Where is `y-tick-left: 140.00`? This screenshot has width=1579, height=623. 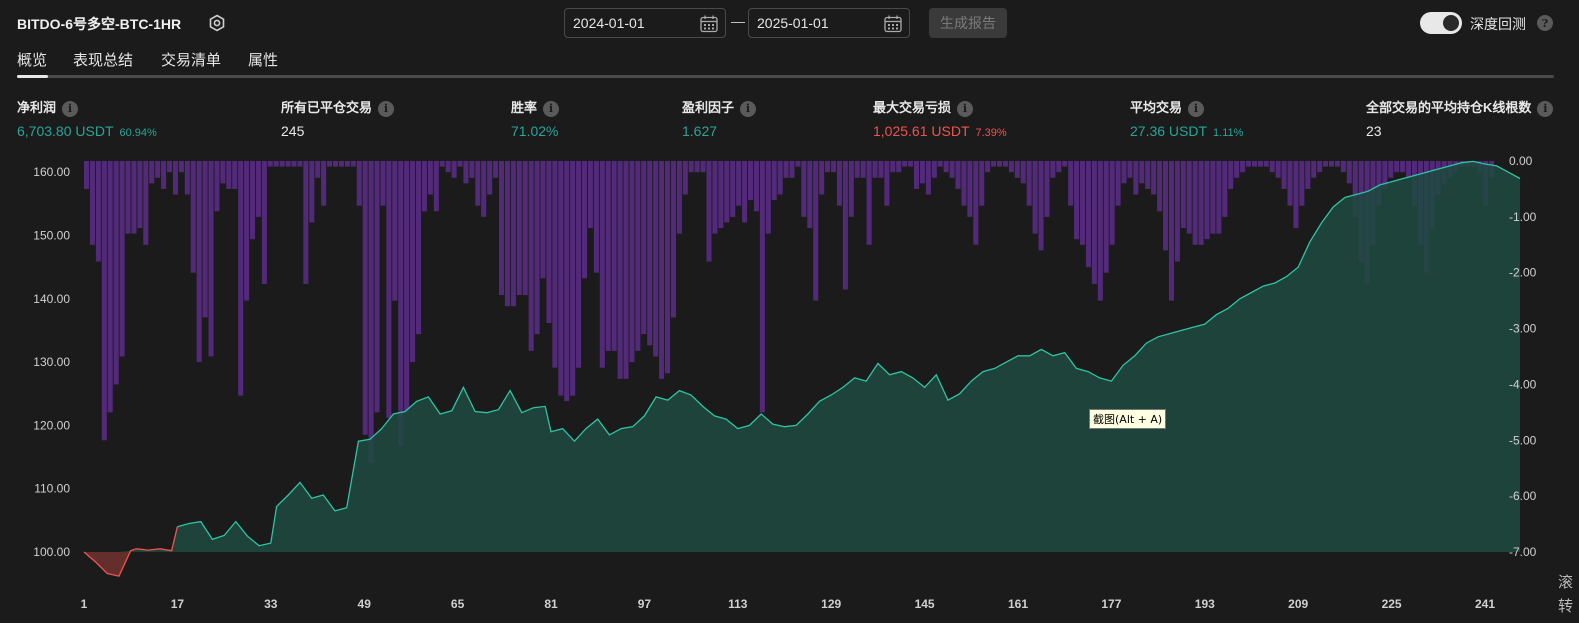 y-tick-left: 140.00 is located at coordinates (51, 299).